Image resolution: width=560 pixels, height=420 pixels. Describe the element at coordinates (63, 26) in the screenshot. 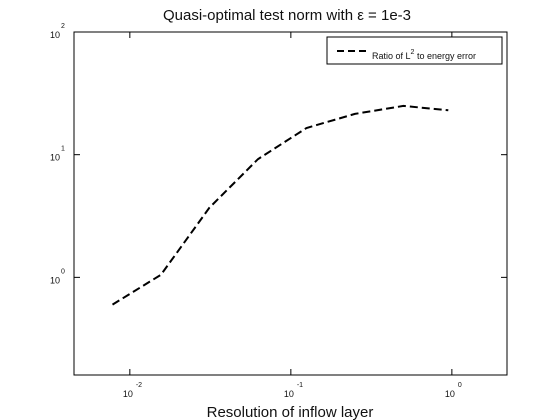

I see `y-tick-exponent: 2` at that location.